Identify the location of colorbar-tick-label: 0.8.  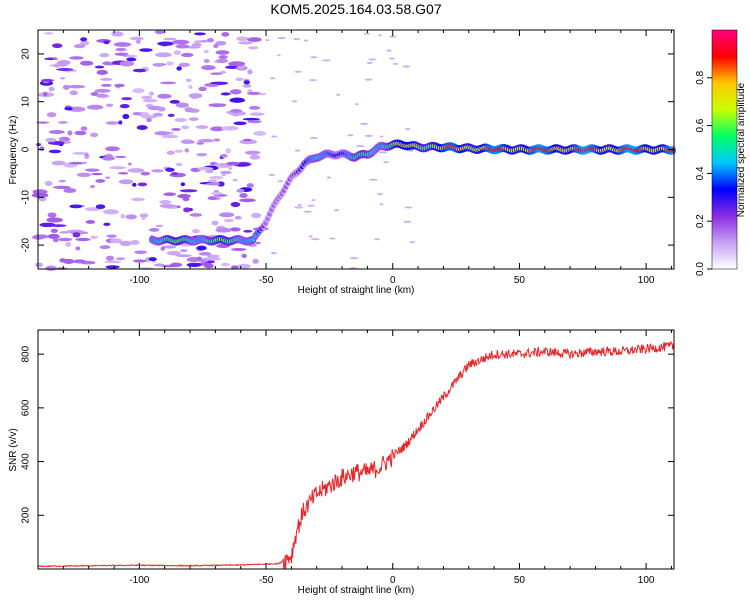
(700, 77).